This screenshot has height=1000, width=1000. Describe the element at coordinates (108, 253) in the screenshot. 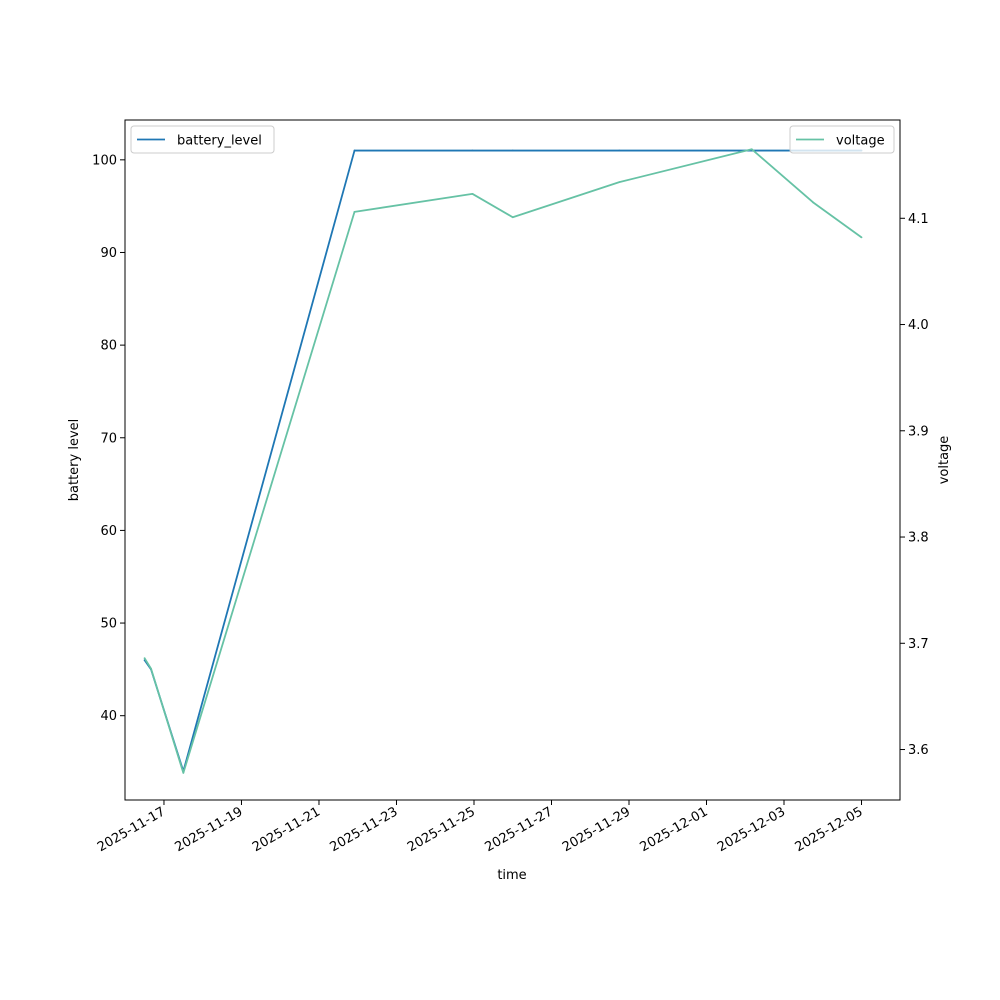

I see `y-tick-label: 90` at that location.